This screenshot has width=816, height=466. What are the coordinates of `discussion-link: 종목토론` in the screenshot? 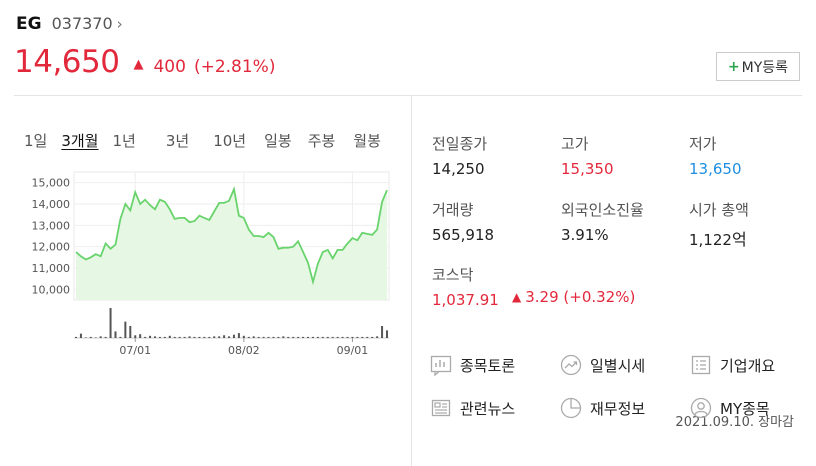 It's located at (472, 365).